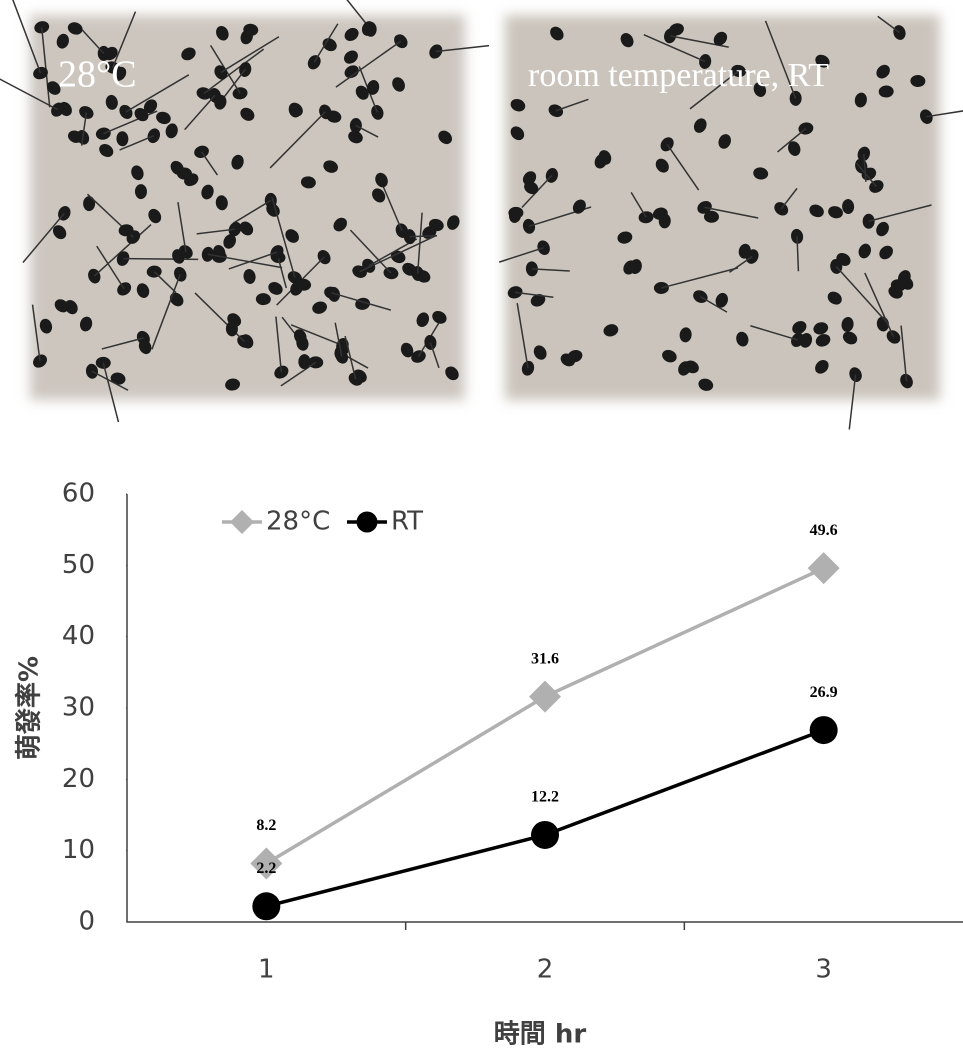 The image size is (963, 1056). Describe the element at coordinates (545, 970) in the screenshot. I see `x-tick-label: 2` at that location.